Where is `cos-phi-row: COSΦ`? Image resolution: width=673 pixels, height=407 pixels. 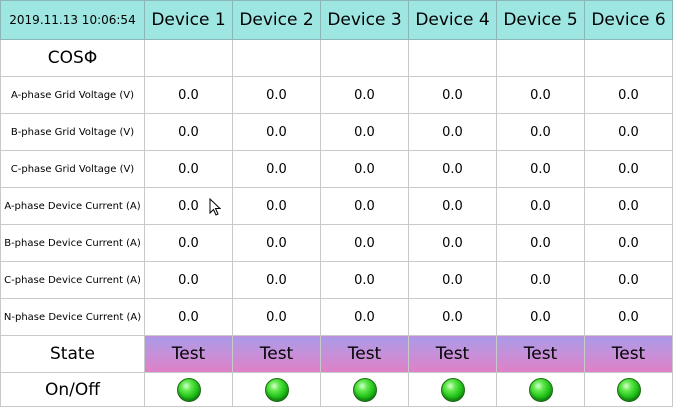 cos-phi-row: COSΦ is located at coordinates (337, 58).